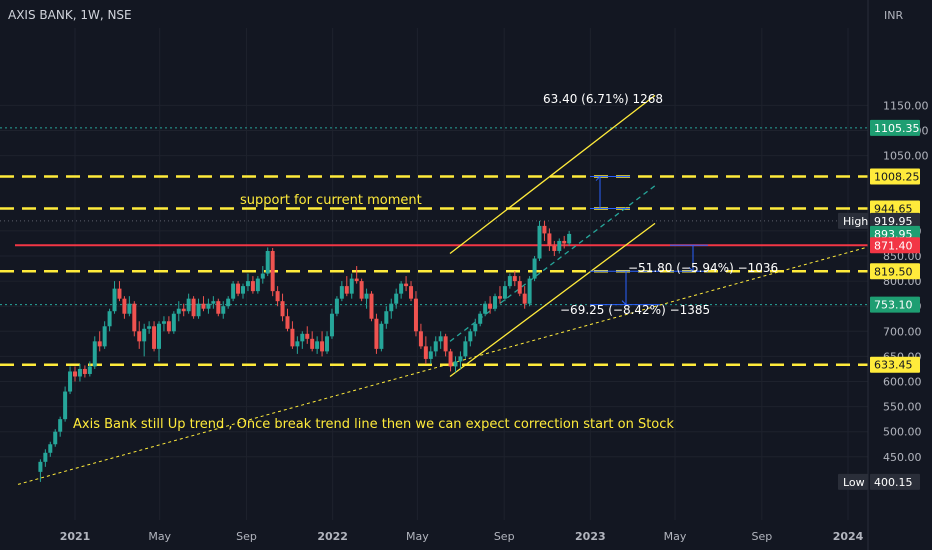 The image size is (932, 550). I want to click on price-label-text: 871.40, so click(893, 245).